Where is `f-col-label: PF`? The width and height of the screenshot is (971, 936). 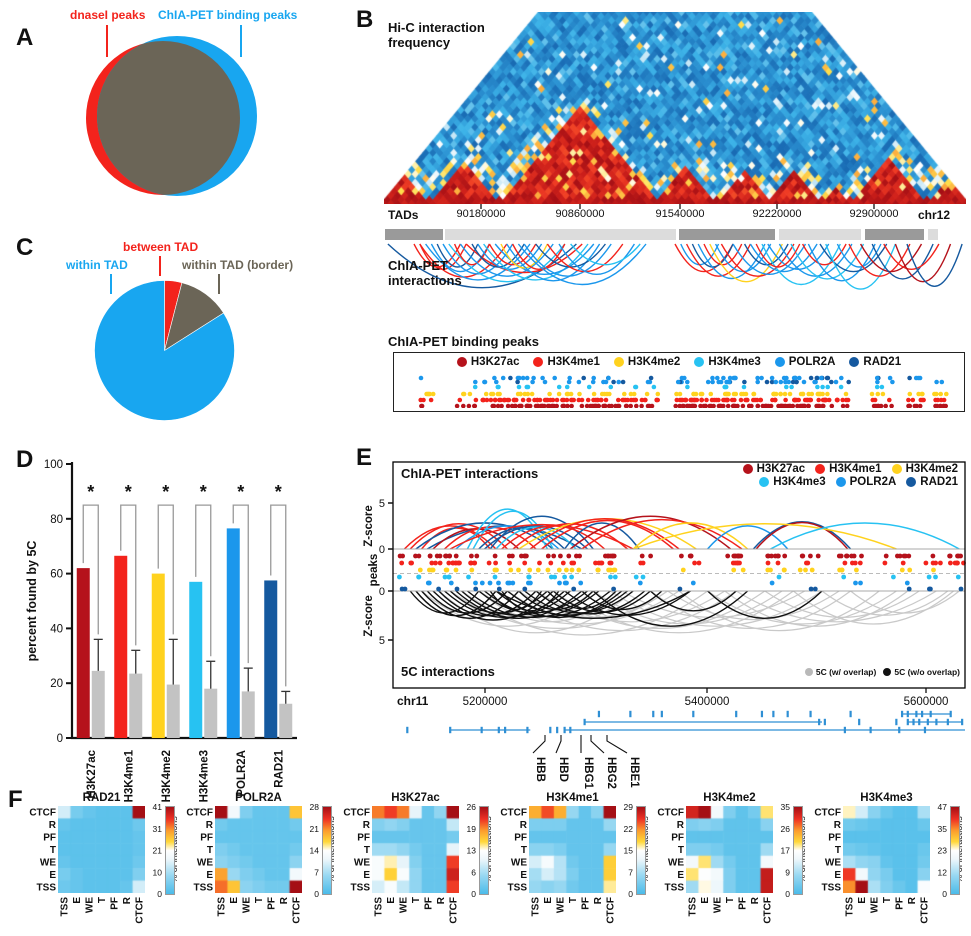 f-col-label: PF is located at coordinates (271, 903).